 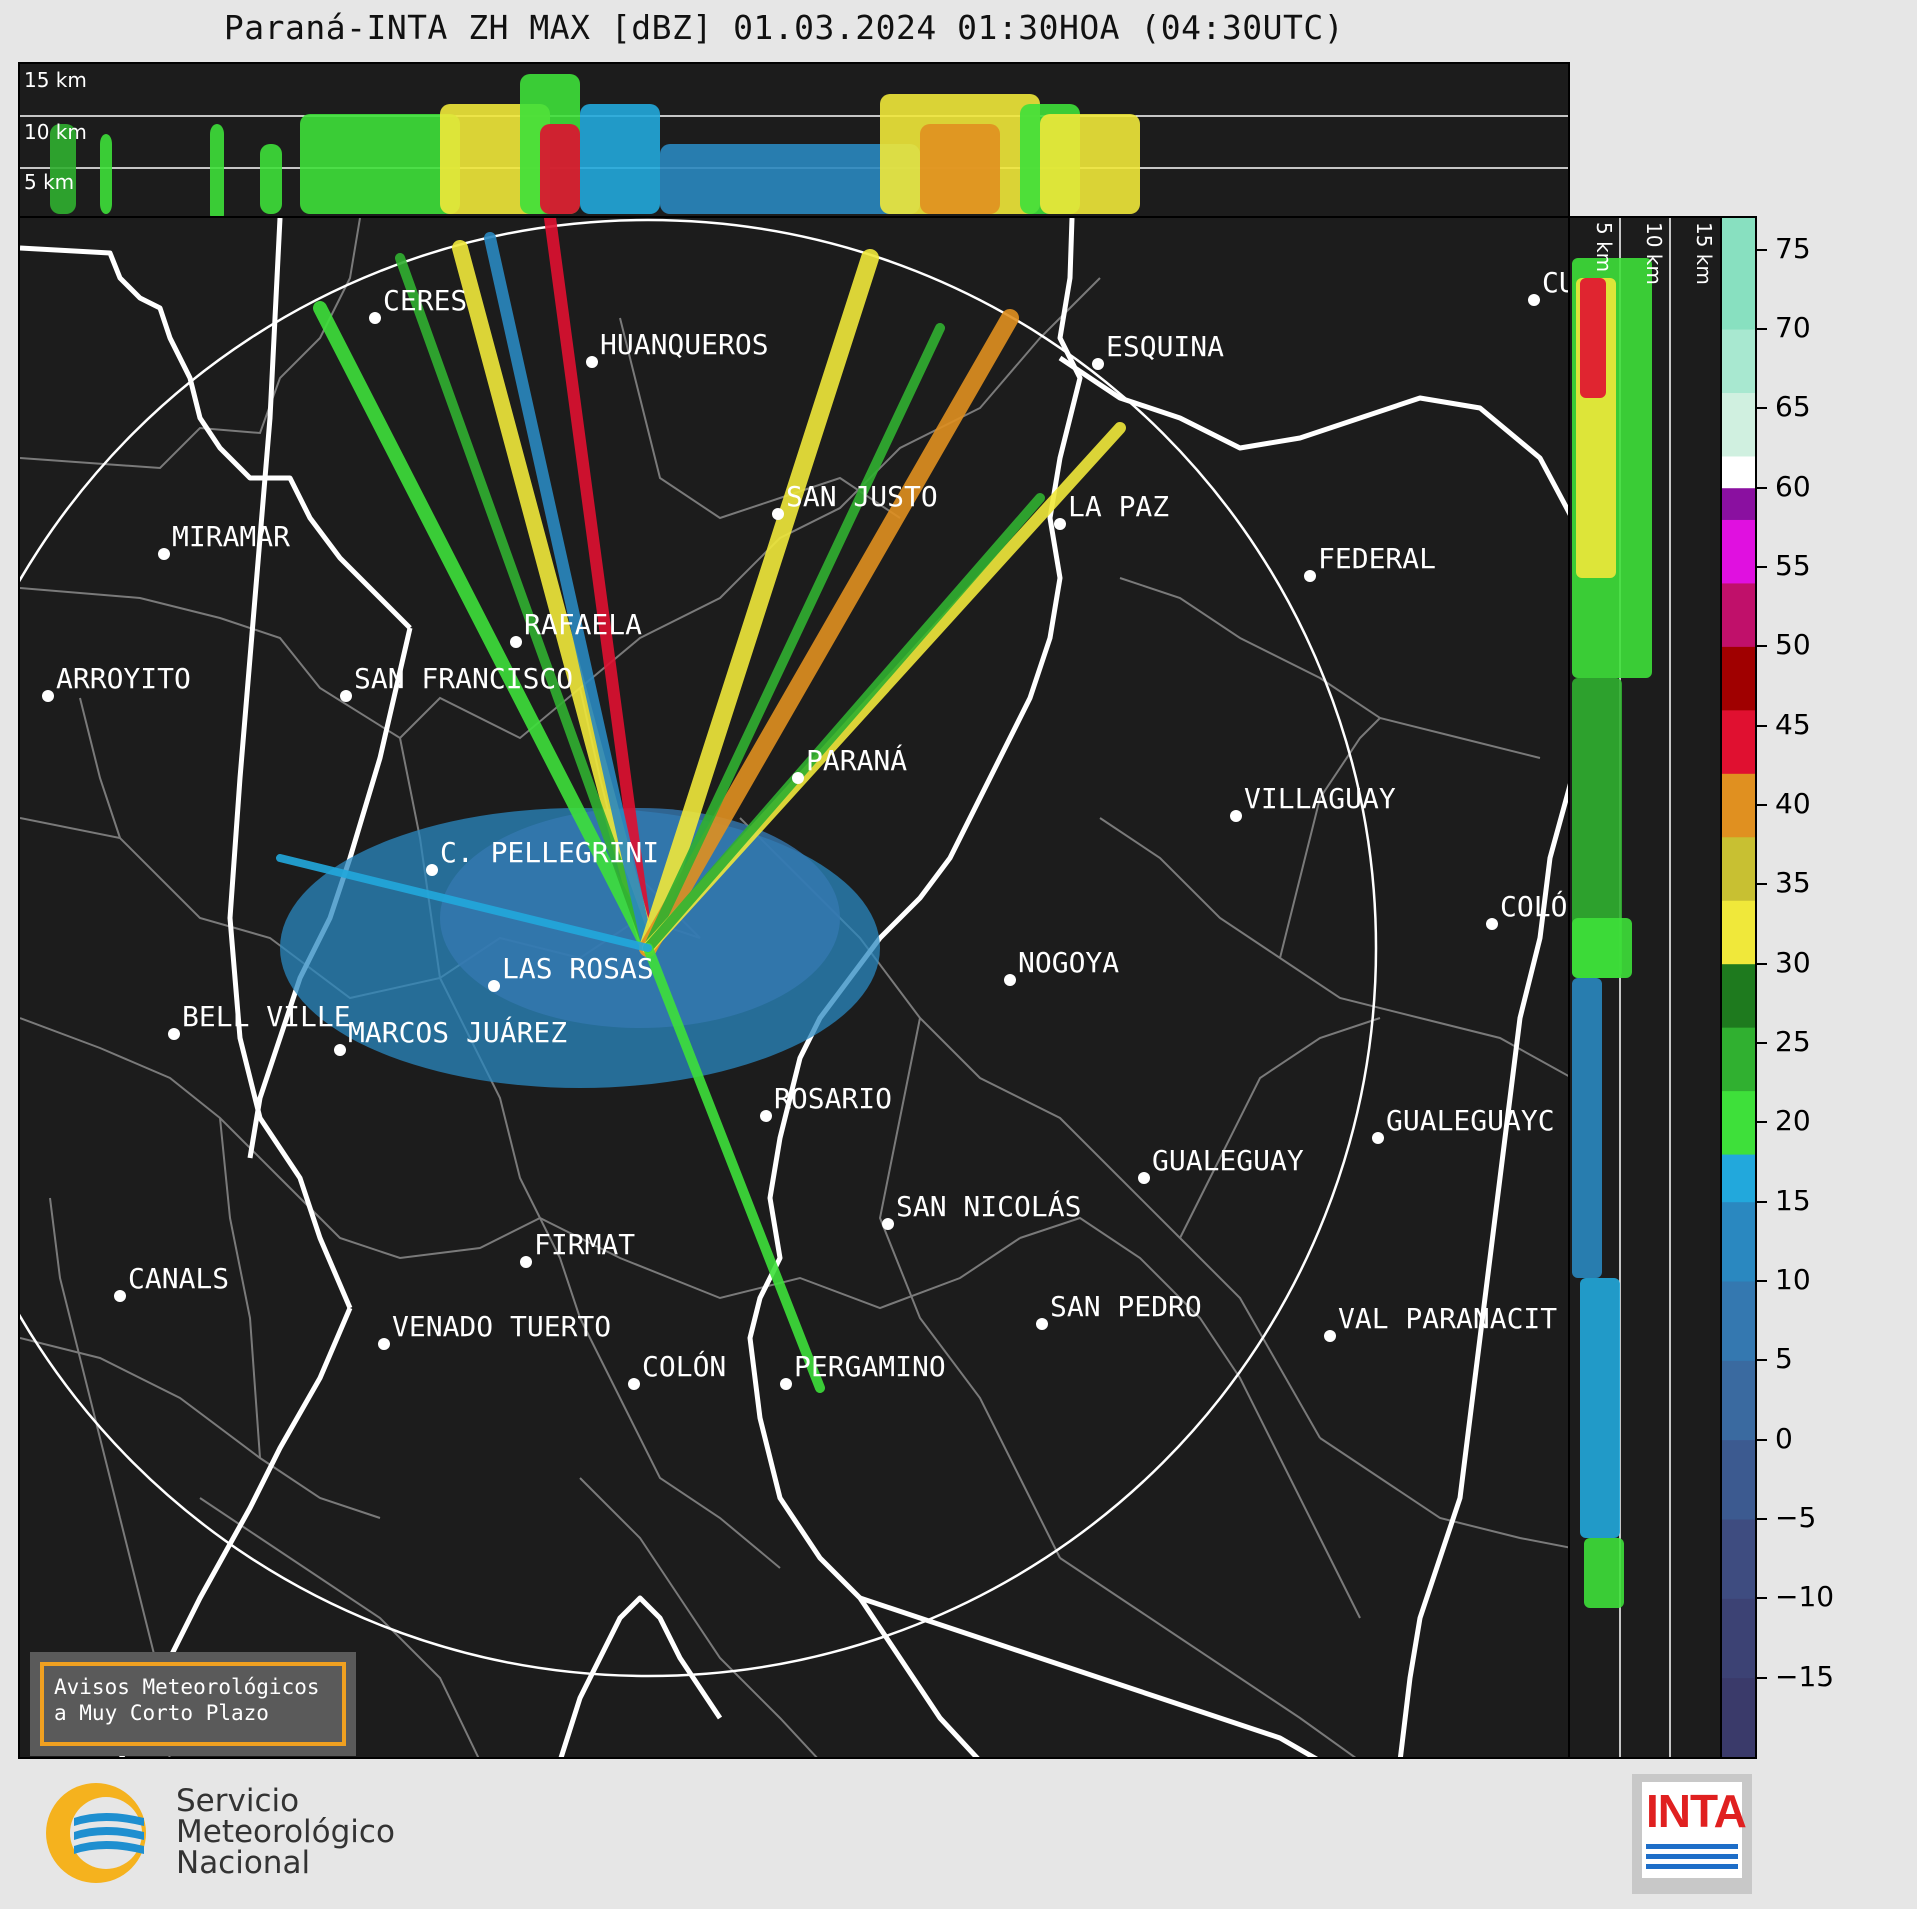 I want to click on colorbar-tick-label: 30, so click(x=1793, y=962).